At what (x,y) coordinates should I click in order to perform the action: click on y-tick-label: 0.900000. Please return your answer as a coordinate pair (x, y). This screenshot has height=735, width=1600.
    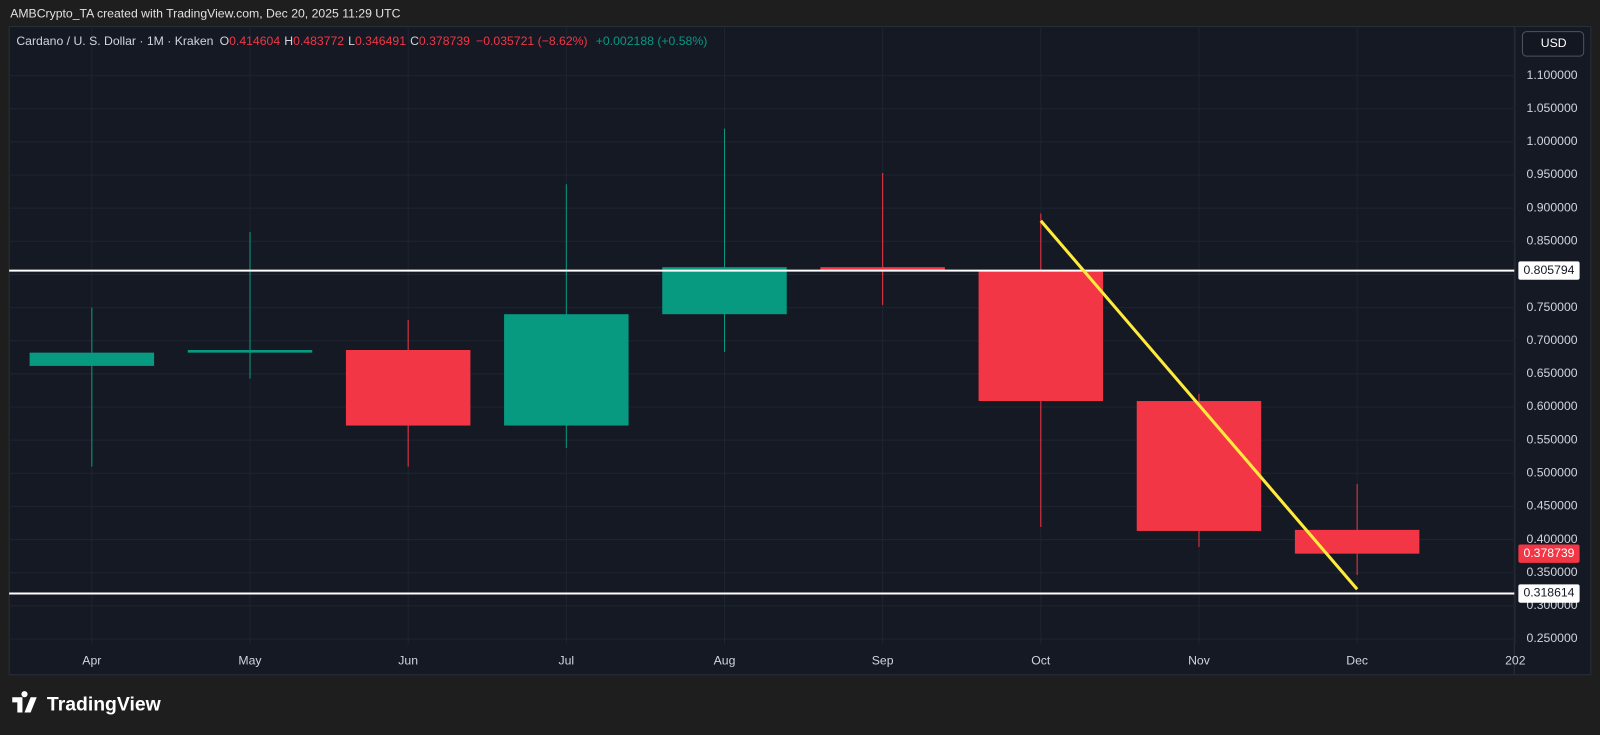
    Looking at the image, I should click on (1552, 207).